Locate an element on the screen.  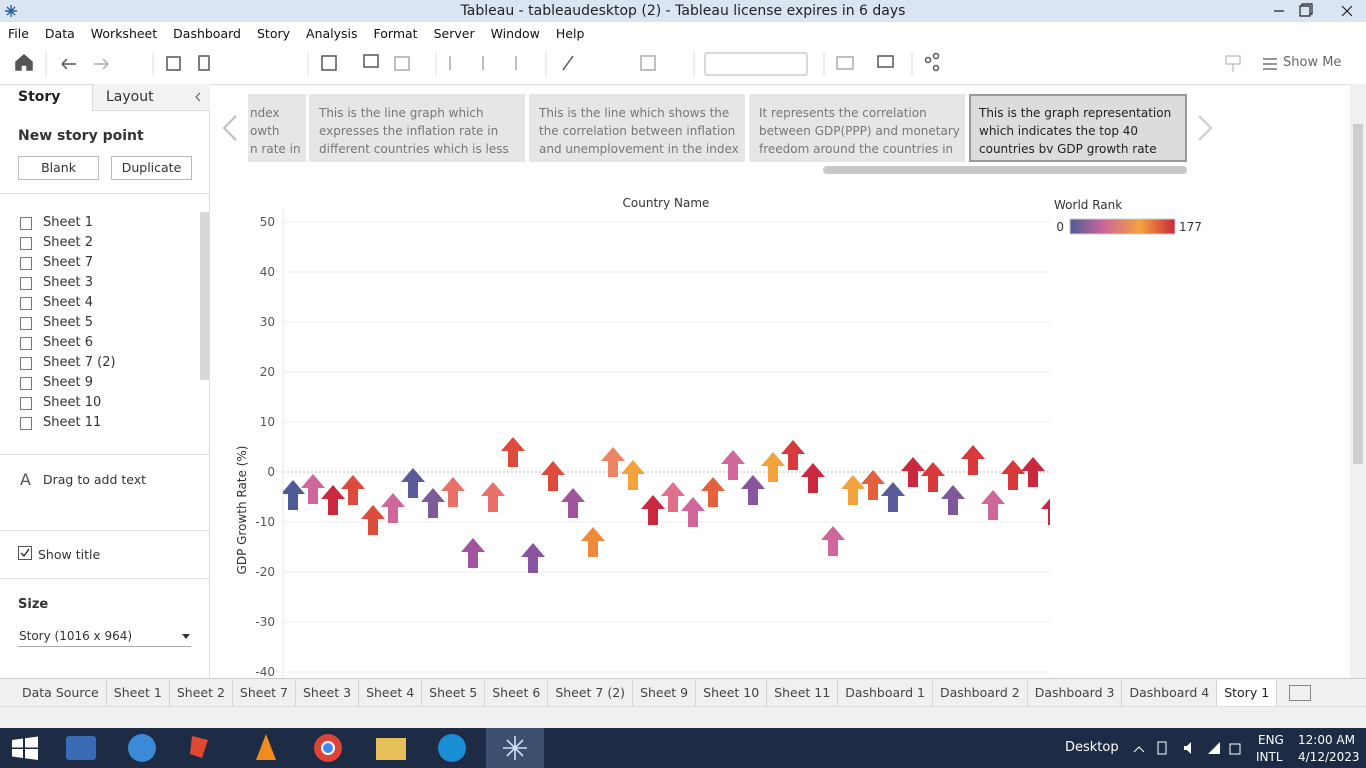
sheet-item: Sheet 7 is located at coordinates (68, 262).